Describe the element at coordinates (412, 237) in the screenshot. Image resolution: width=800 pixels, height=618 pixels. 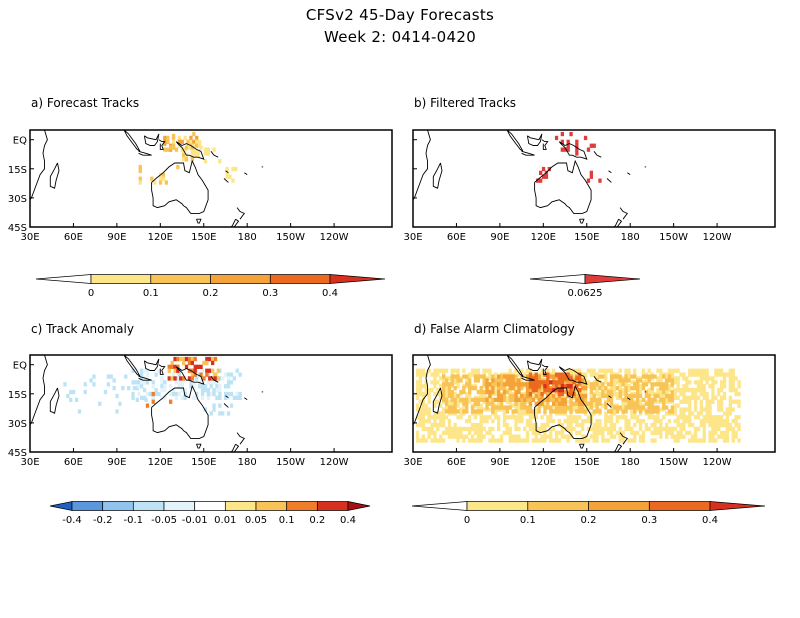
I see `x-tick-label: 30E` at that location.